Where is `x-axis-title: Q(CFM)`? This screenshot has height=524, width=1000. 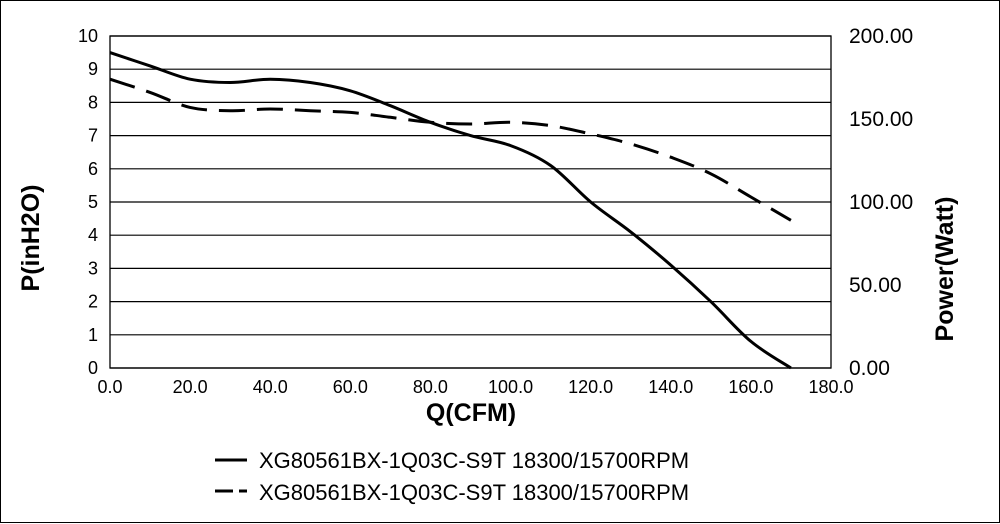 x-axis-title: Q(CFM) is located at coordinates (471, 413).